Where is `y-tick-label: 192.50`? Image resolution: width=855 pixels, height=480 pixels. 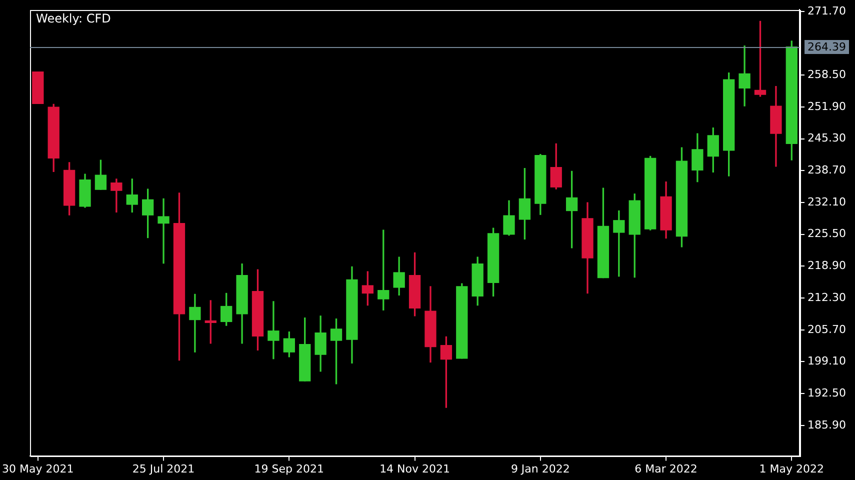
y-tick-label: 192.50 is located at coordinates (827, 393).